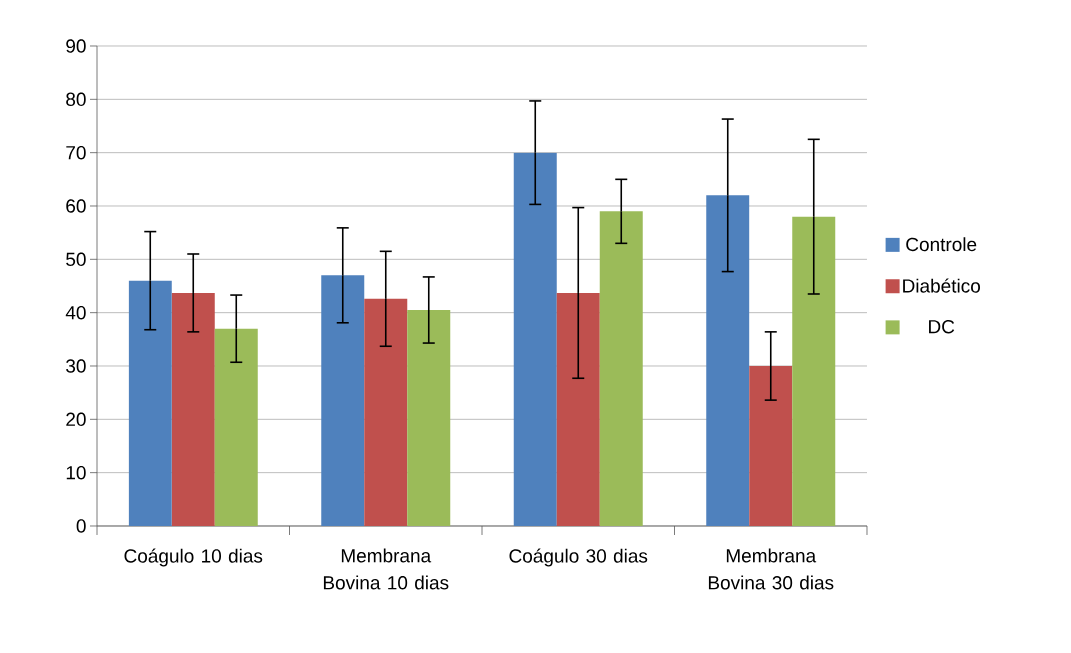  What do you see at coordinates (75, 312) in the screenshot?
I see `y-tick-label: 40` at bounding box center [75, 312].